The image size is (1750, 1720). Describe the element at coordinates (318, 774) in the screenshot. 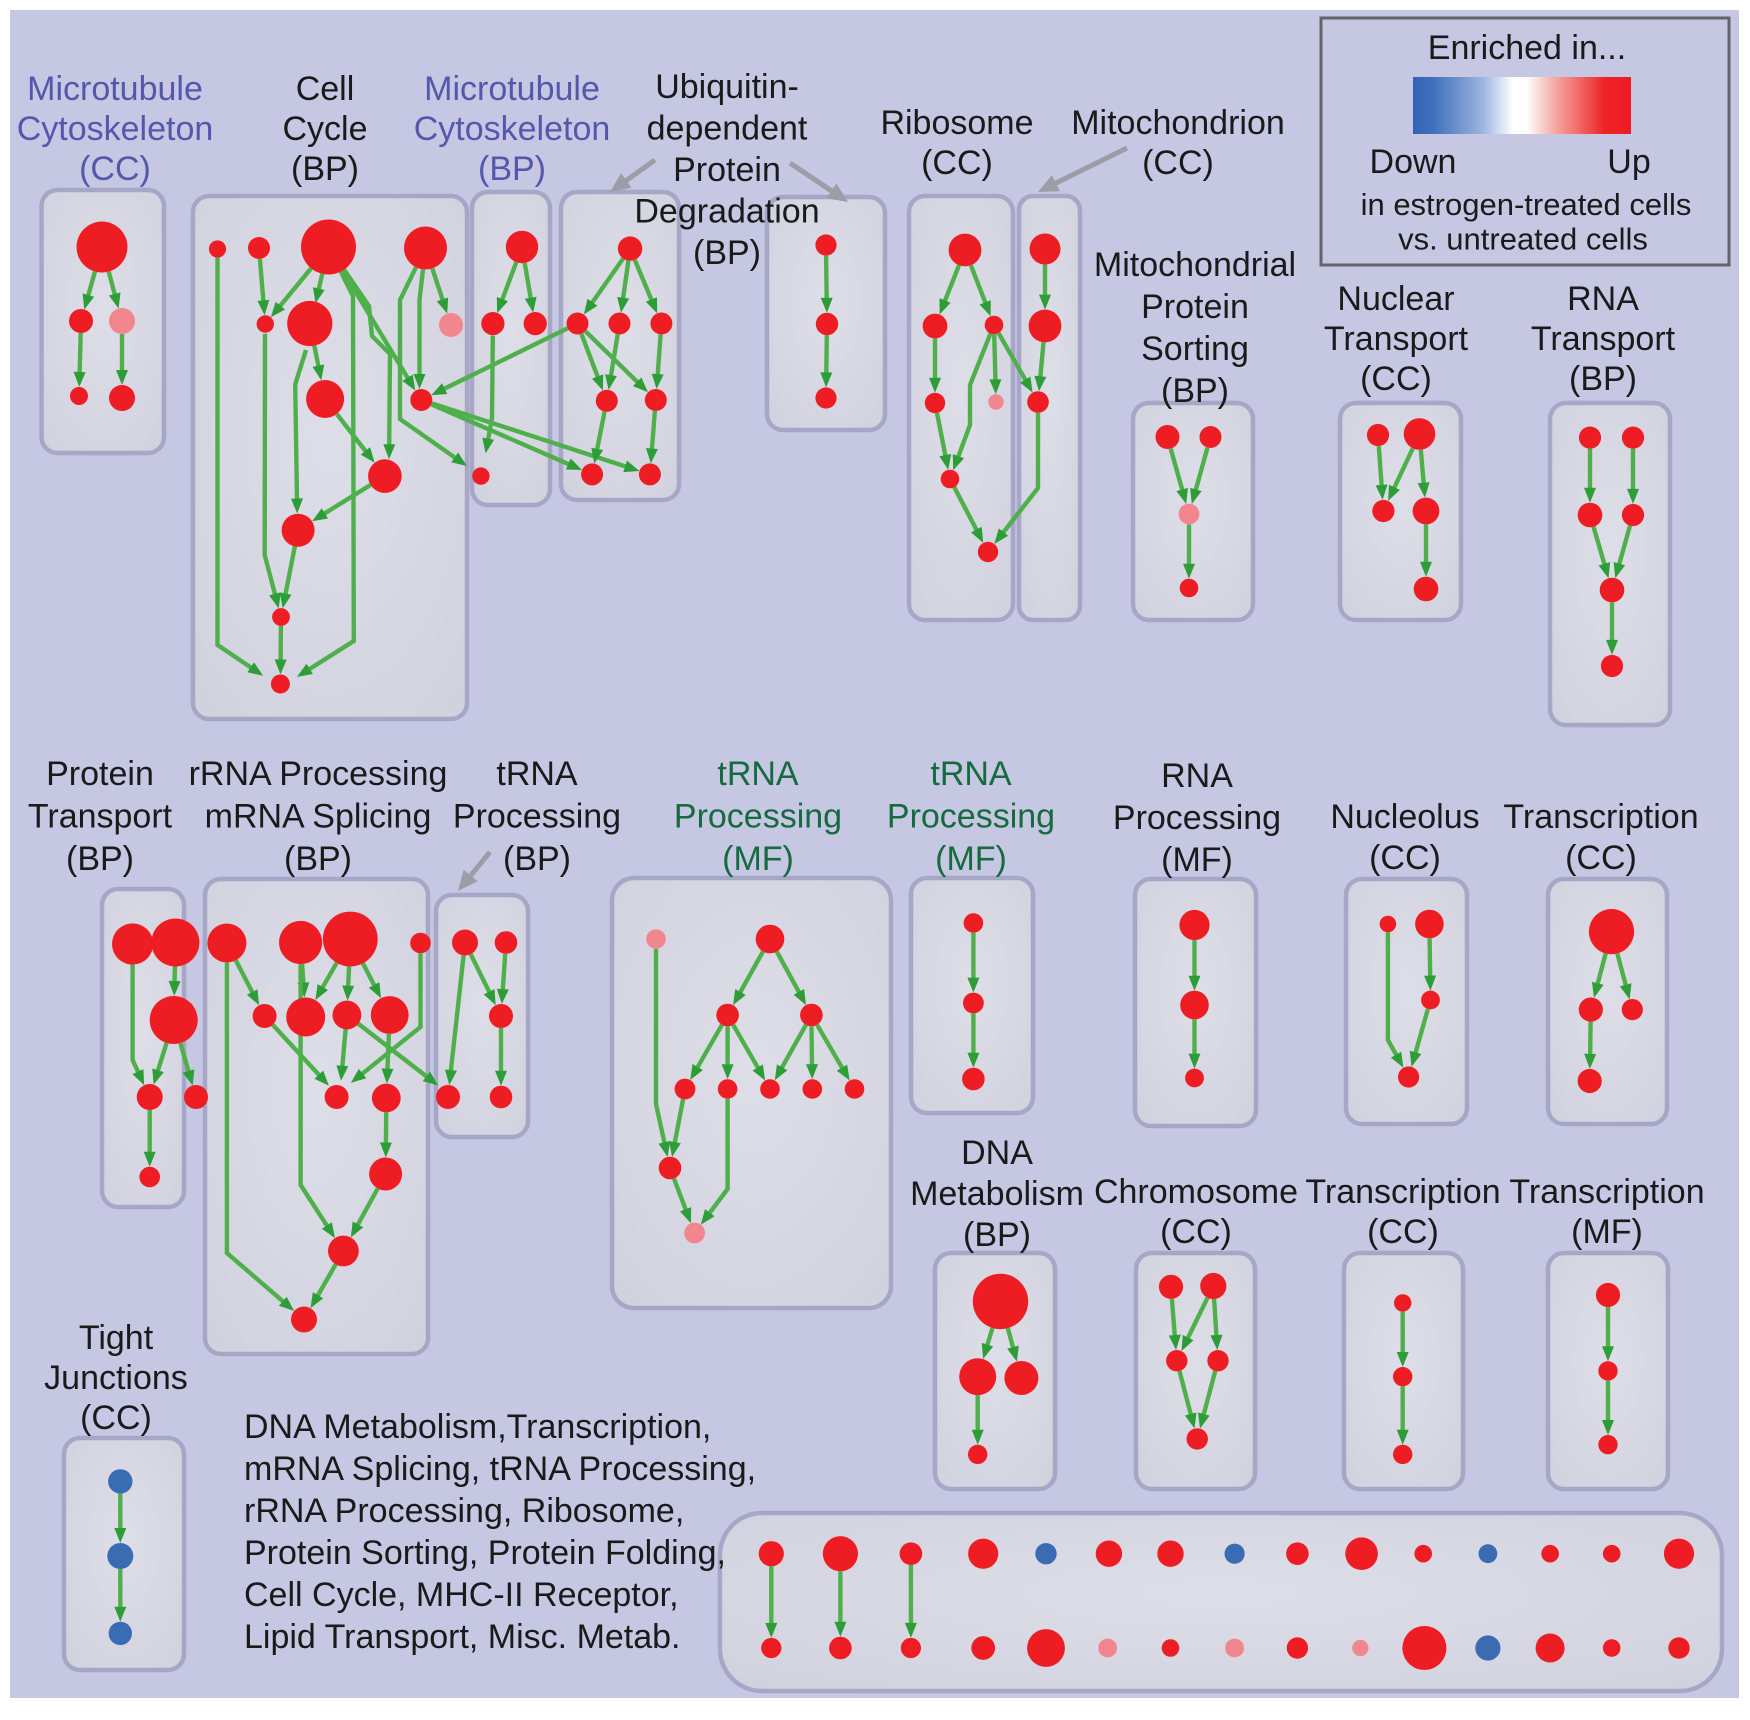

I see `svg-text: rRNA Processing` at that location.